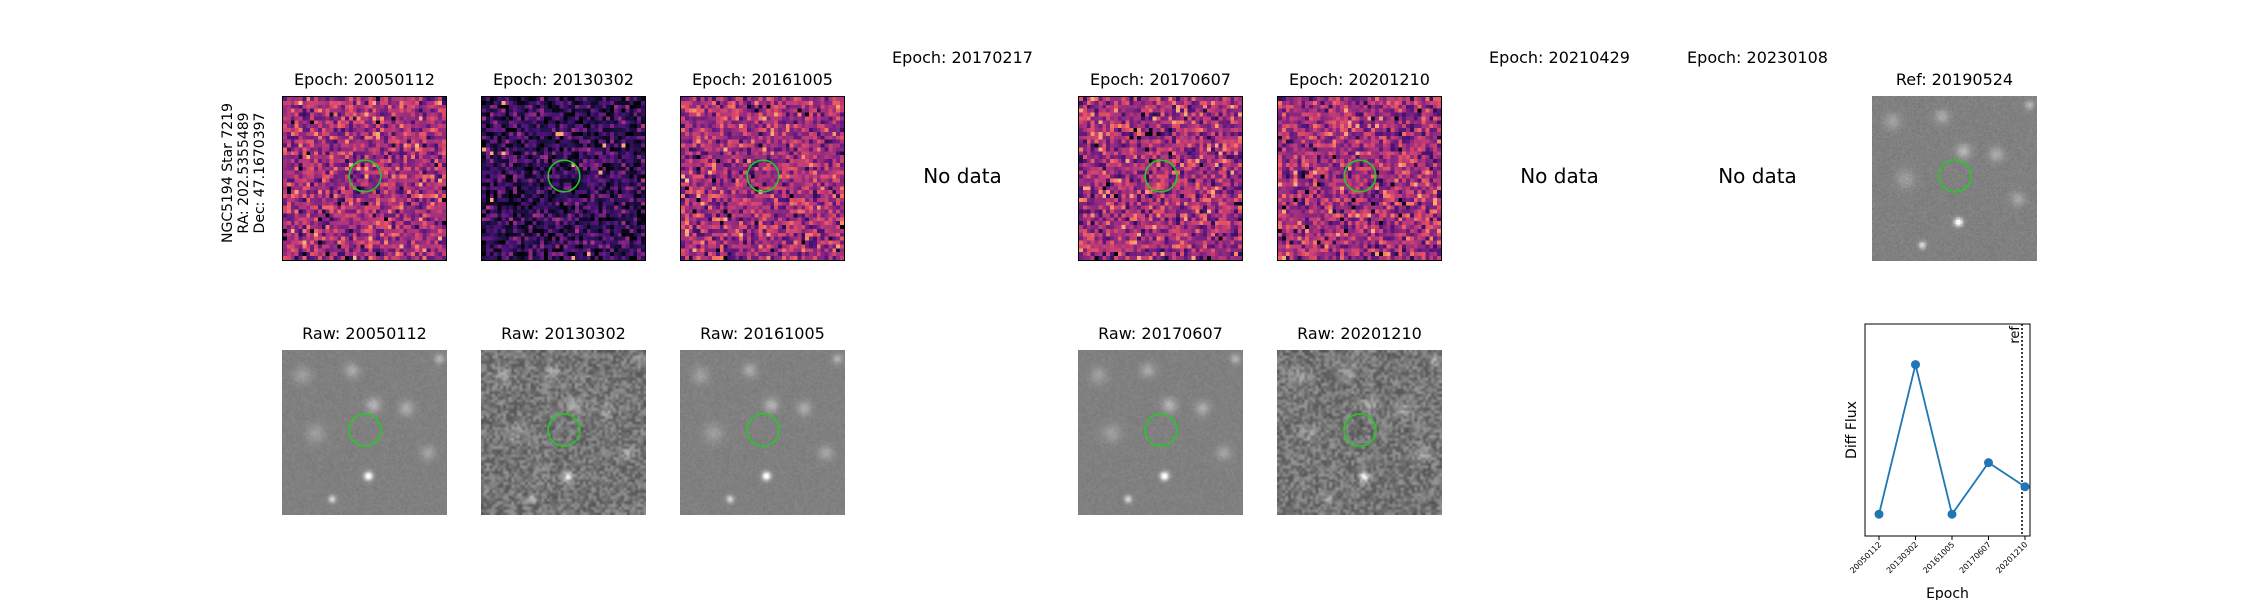 The width and height of the screenshot is (2250, 600). I want to click on raw-panel-title: Raw: 20130302, so click(563, 333).